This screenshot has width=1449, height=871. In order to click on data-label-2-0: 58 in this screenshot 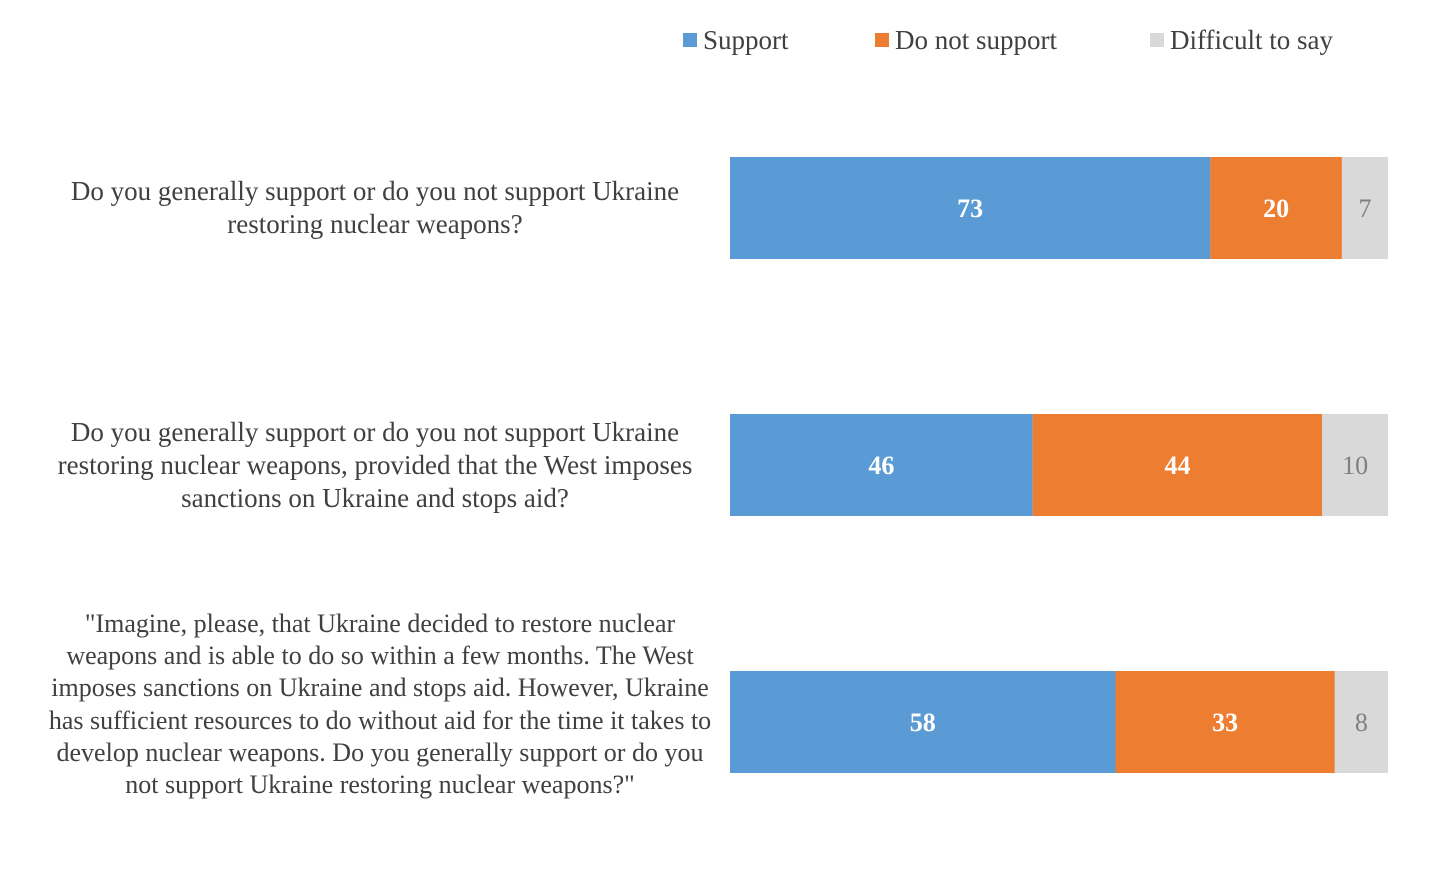, I will do `click(923, 722)`.